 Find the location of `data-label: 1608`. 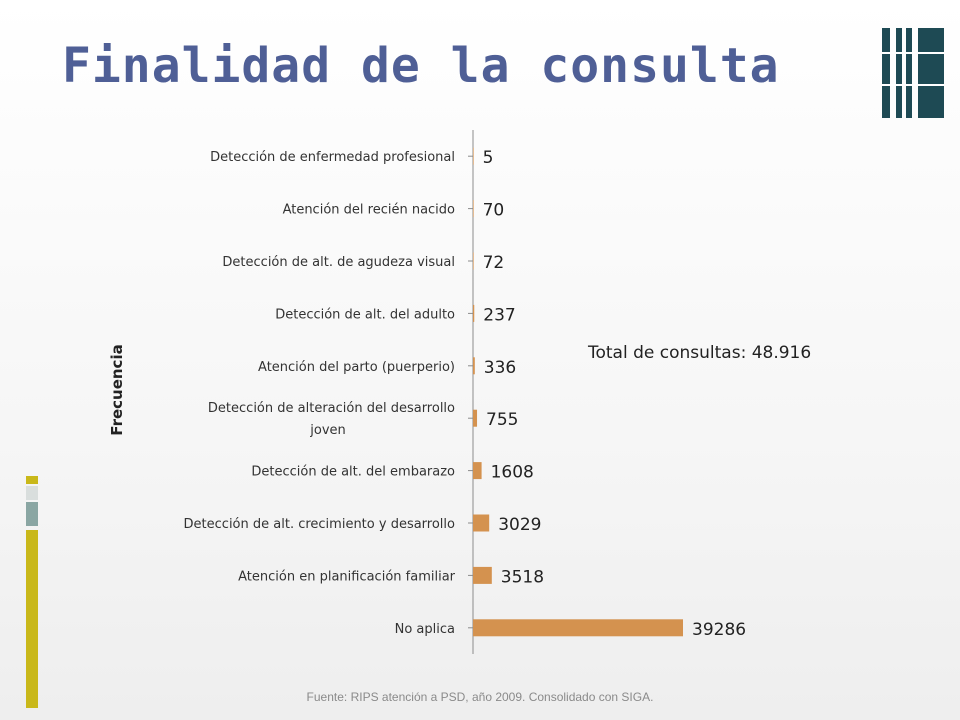

data-label: 1608 is located at coordinates (512, 473).